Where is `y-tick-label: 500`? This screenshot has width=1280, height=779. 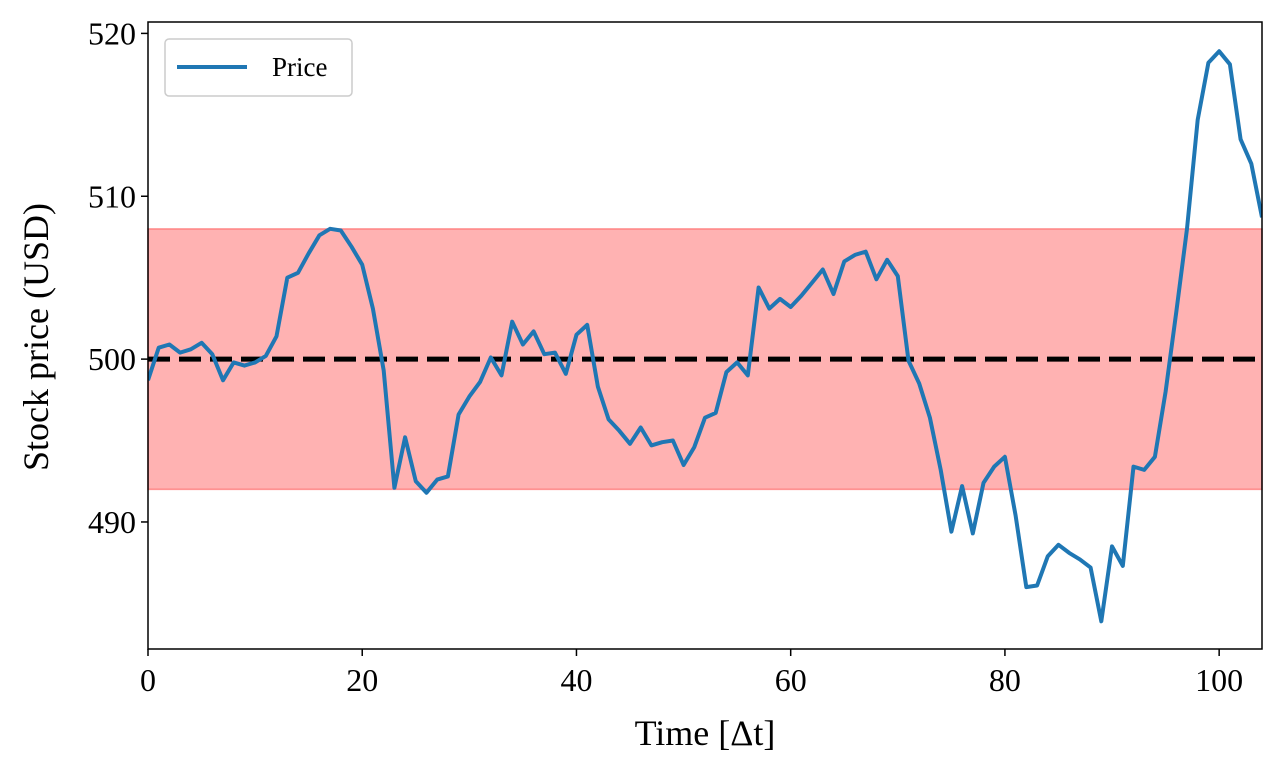 y-tick-label: 500 is located at coordinates (112, 359).